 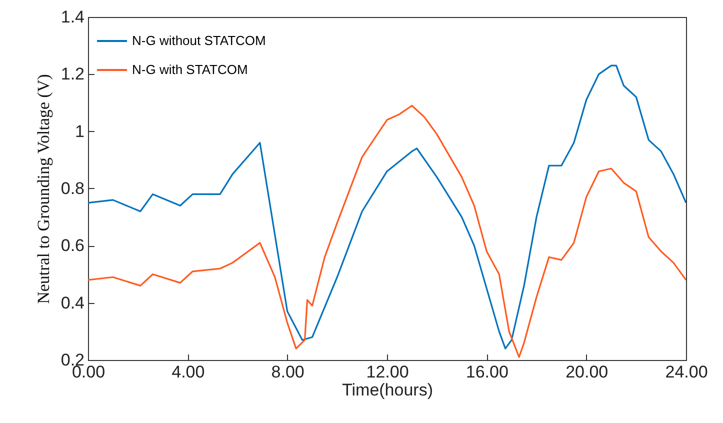 What do you see at coordinates (686, 372) in the screenshot?
I see `x-tick-label: 24.00` at bounding box center [686, 372].